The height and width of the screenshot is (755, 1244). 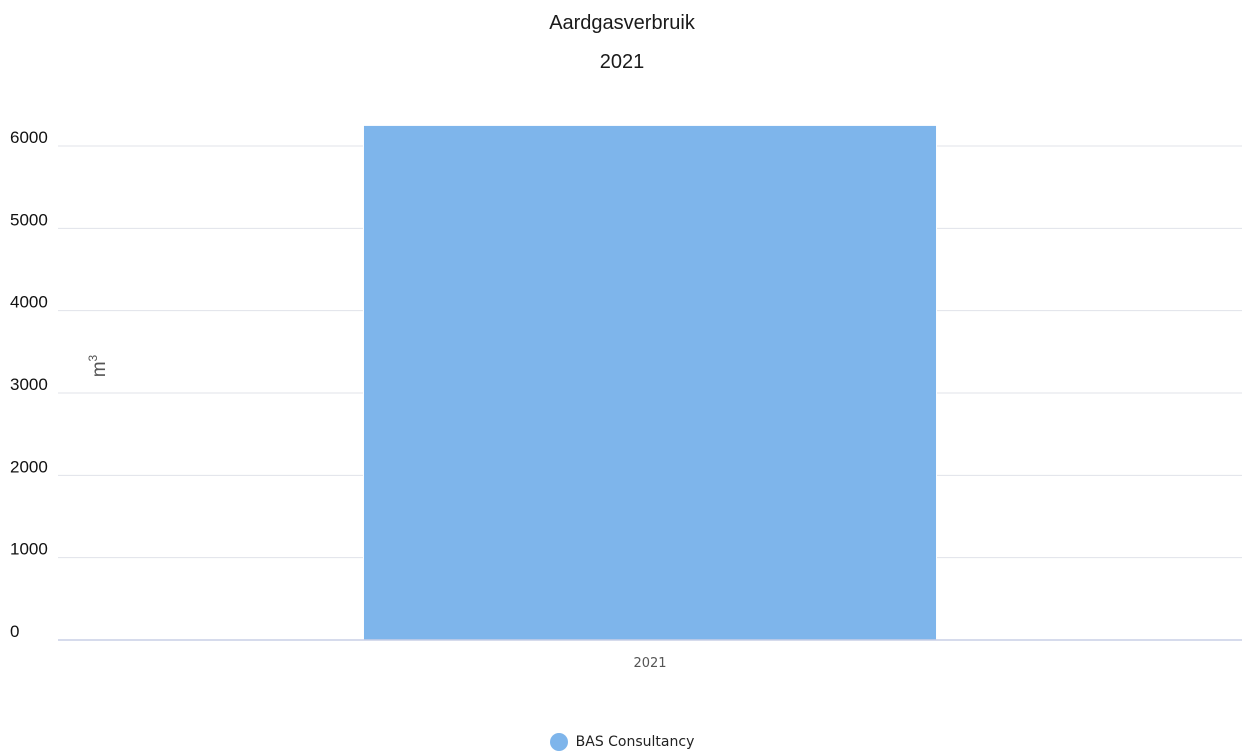 I want to click on y-tick-label-4000: 4000, so click(x=29, y=302).